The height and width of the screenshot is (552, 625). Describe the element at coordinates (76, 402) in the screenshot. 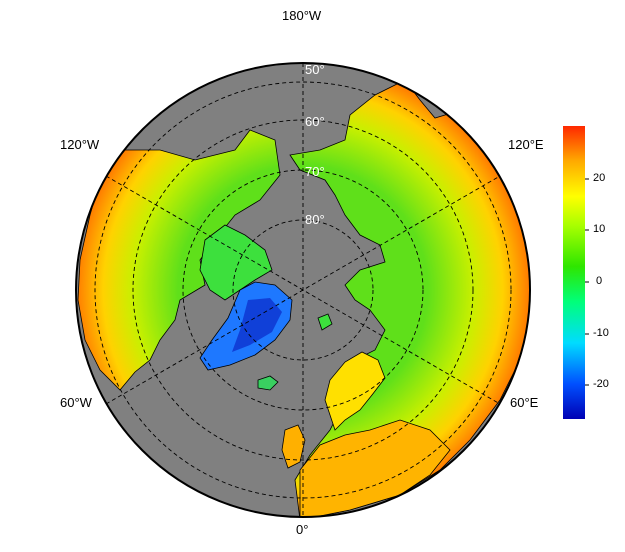

I see `lon-label-lower-left: 60°W` at that location.